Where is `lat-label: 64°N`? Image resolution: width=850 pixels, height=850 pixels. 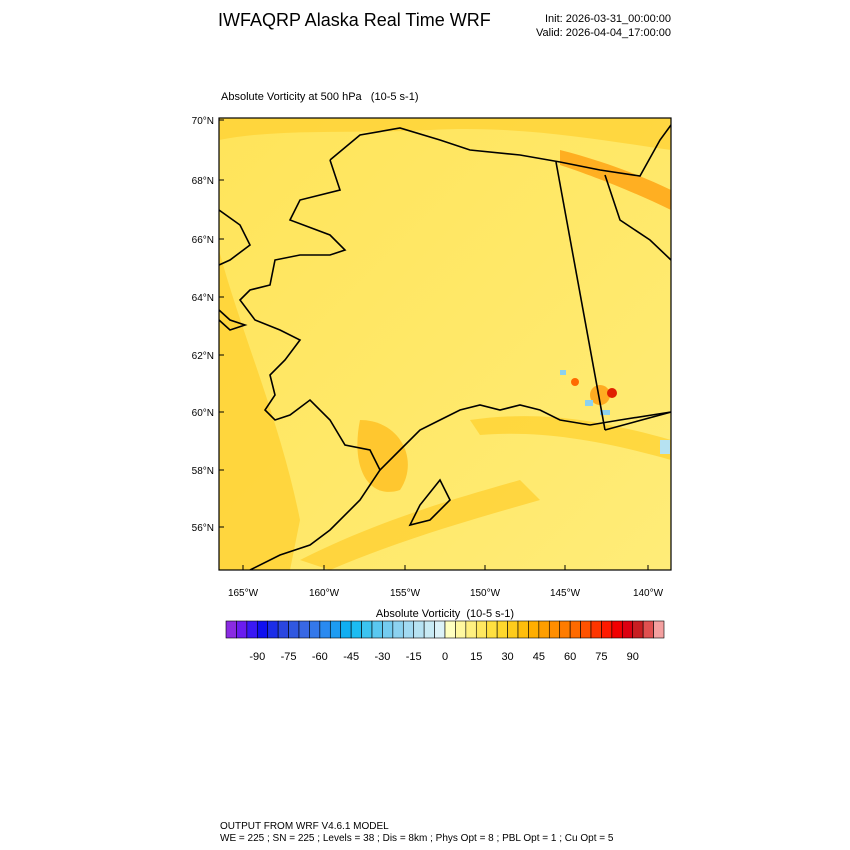 lat-label: 64°N is located at coordinates (203, 298).